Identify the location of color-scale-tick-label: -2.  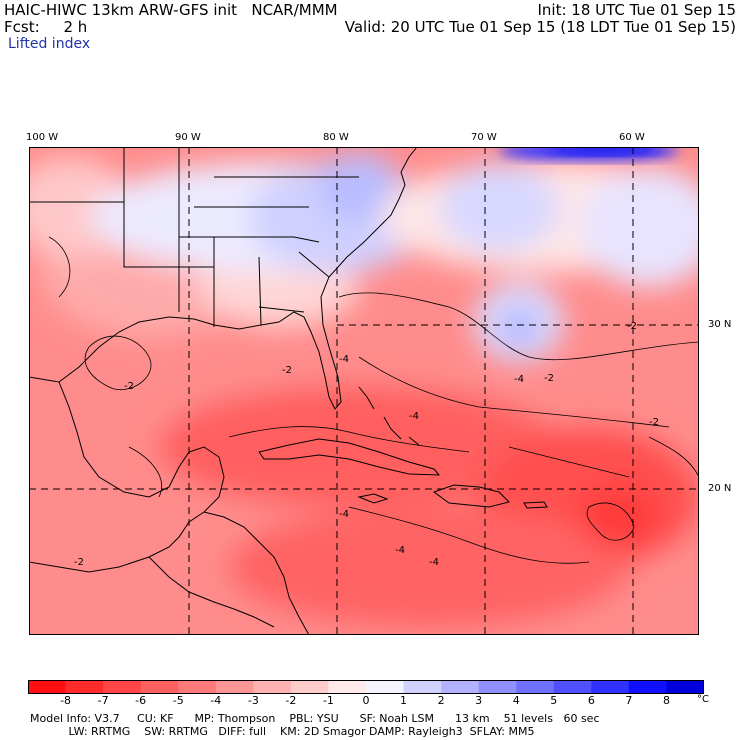
(291, 700).